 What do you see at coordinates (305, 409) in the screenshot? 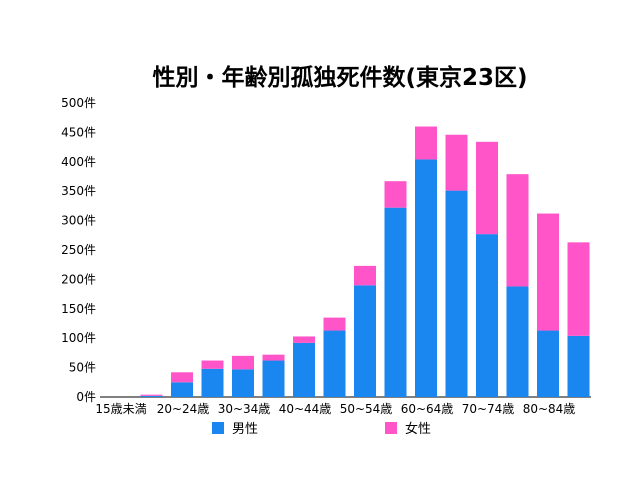
I see `x-tick-label: 40~44歳` at bounding box center [305, 409].